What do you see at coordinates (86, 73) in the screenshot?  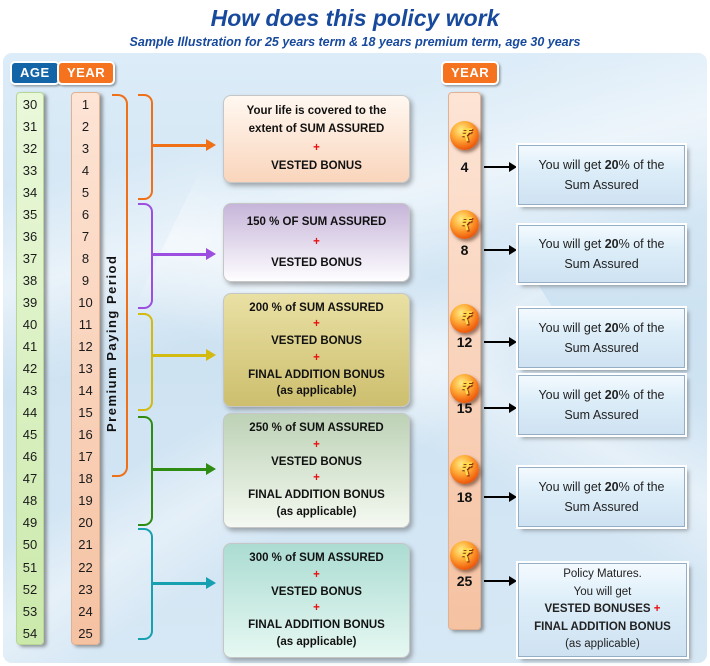 I see `year-column-header: YEAR` at bounding box center [86, 73].